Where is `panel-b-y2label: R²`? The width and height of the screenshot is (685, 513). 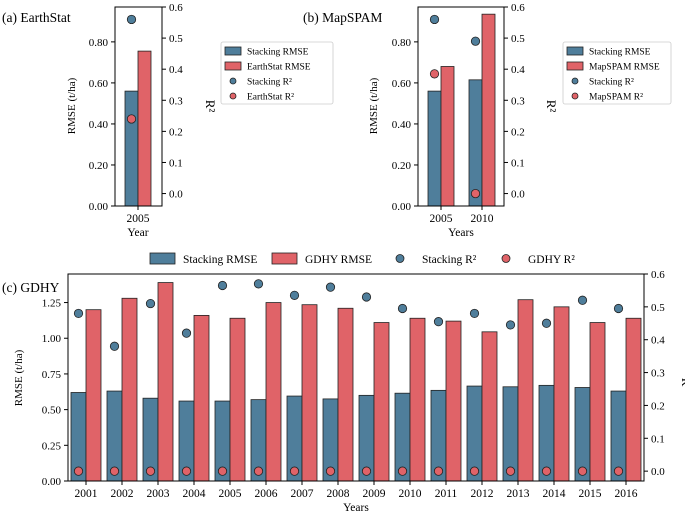
panel-b-y2label: R² is located at coordinates (551, 106).